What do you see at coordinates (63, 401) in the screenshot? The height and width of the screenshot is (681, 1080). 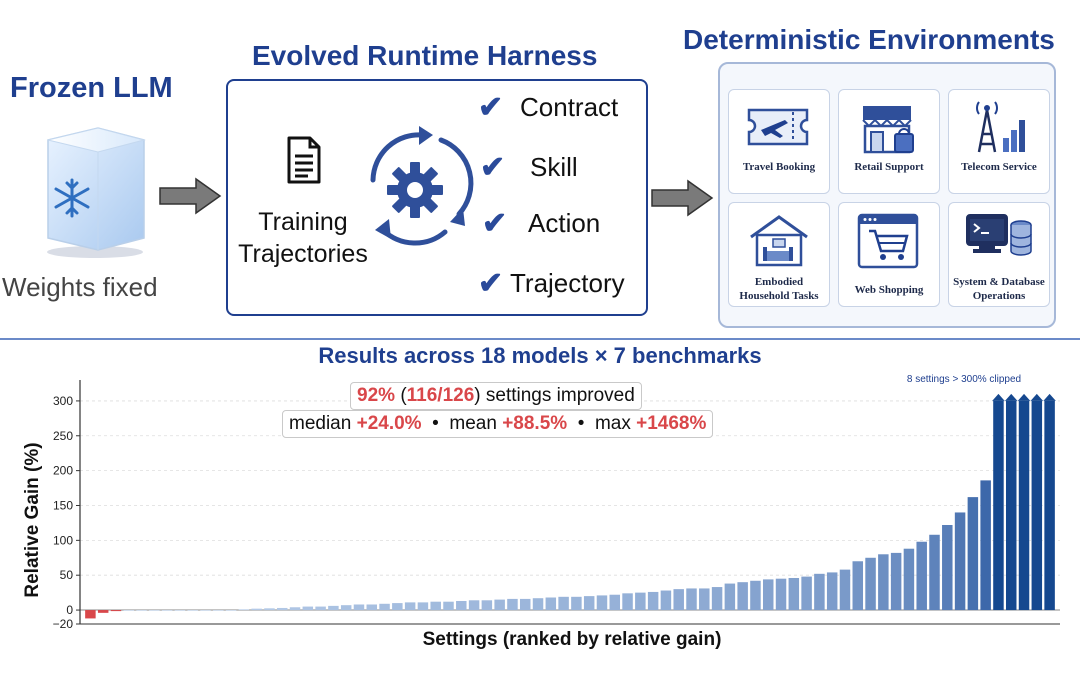 I see `y-tick-label: 300` at bounding box center [63, 401].